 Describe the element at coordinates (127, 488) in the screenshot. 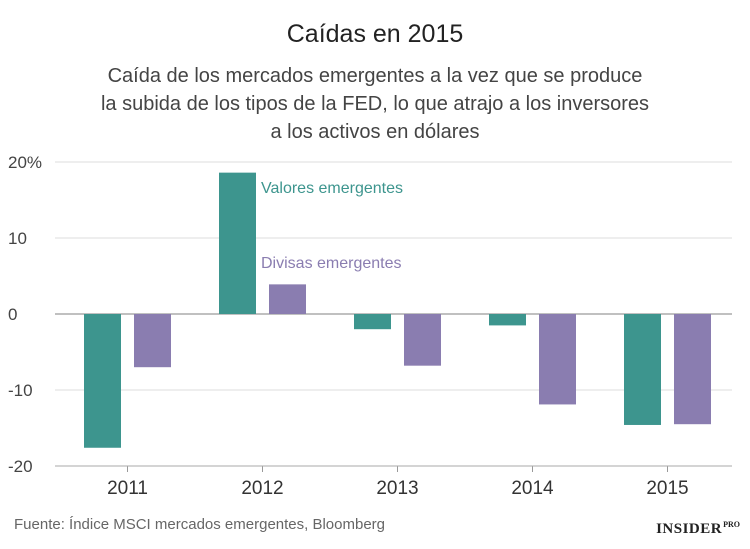

I see `x-tick-label: 2011` at that location.